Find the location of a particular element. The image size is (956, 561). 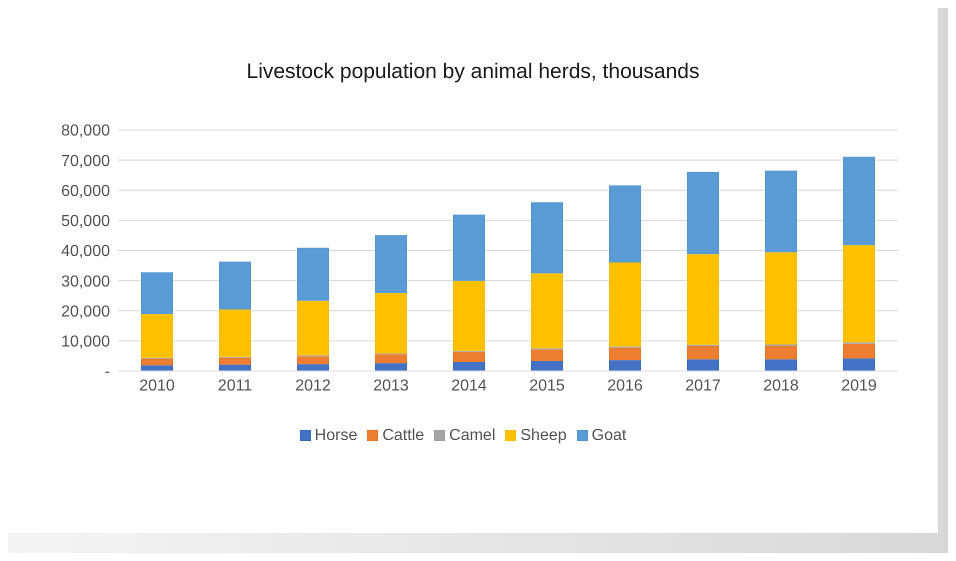

legend-label: Horse is located at coordinates (336, 435).